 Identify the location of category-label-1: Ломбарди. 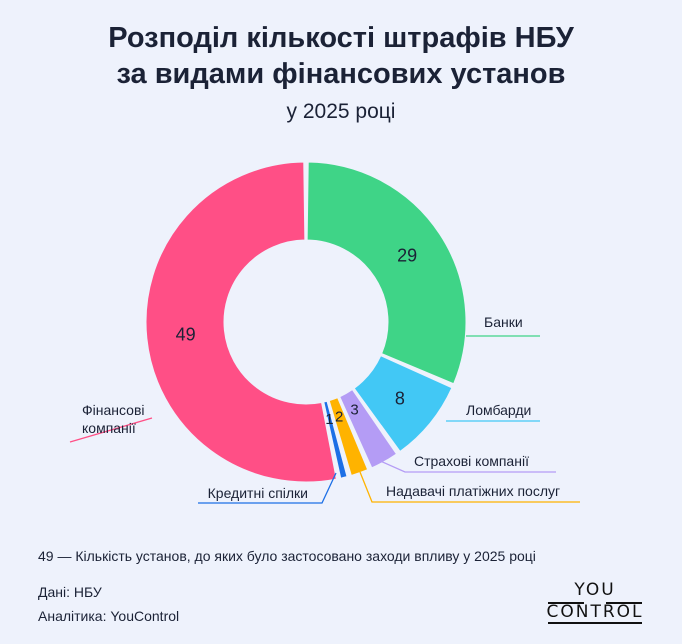
(498, 410).